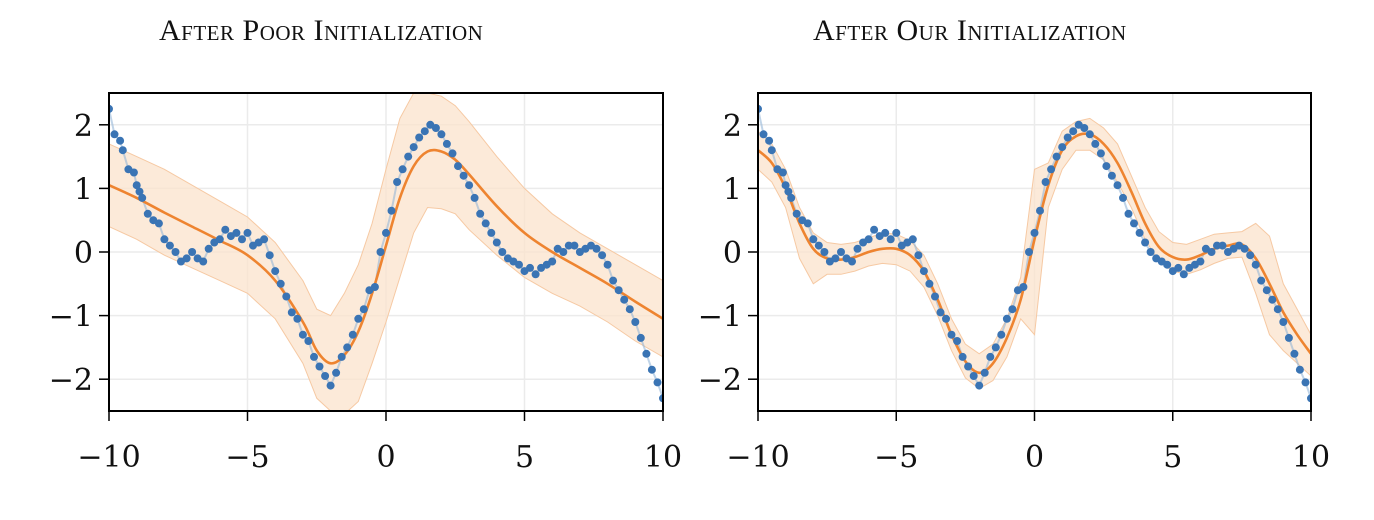 This screenshot has width=1374, height=520. Describe the element at coordinates (524, 457) in the screenshot. I see `x-tick-label: 5` at that location.